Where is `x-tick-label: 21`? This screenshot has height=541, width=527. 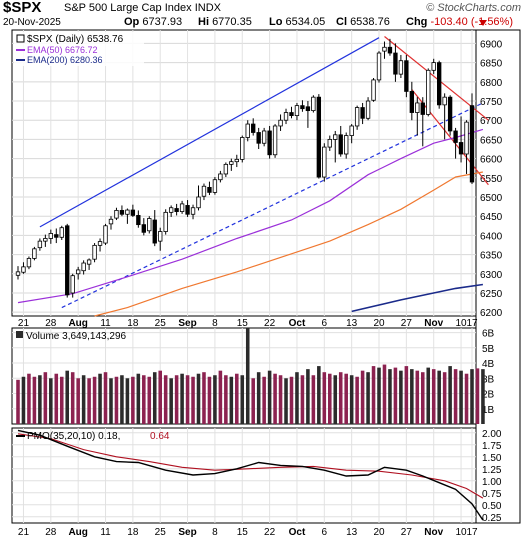 x-tick-label: 21 is located at coordinates (24, 323).